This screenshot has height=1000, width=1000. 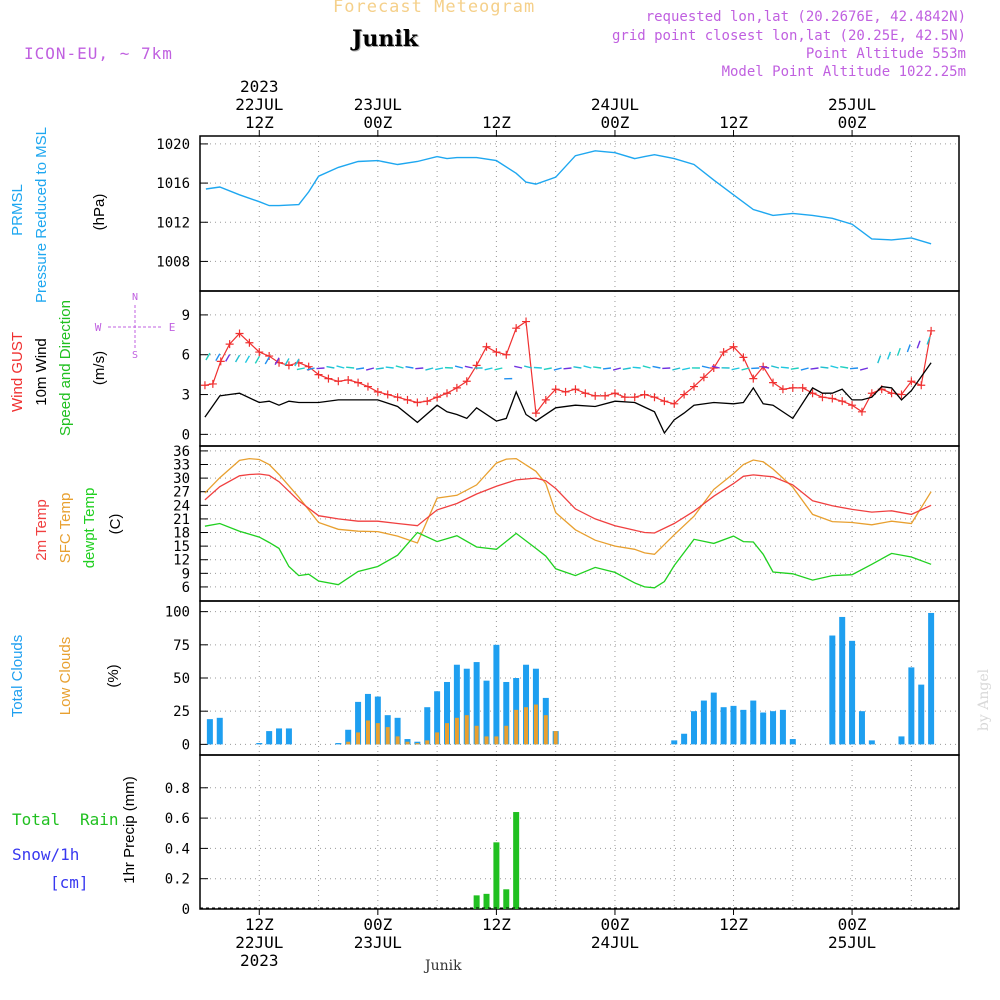 What do you see at coordinates (36, 819) in the screenshot?
I see `legend-total: Total` at bounding box center [36, 819].